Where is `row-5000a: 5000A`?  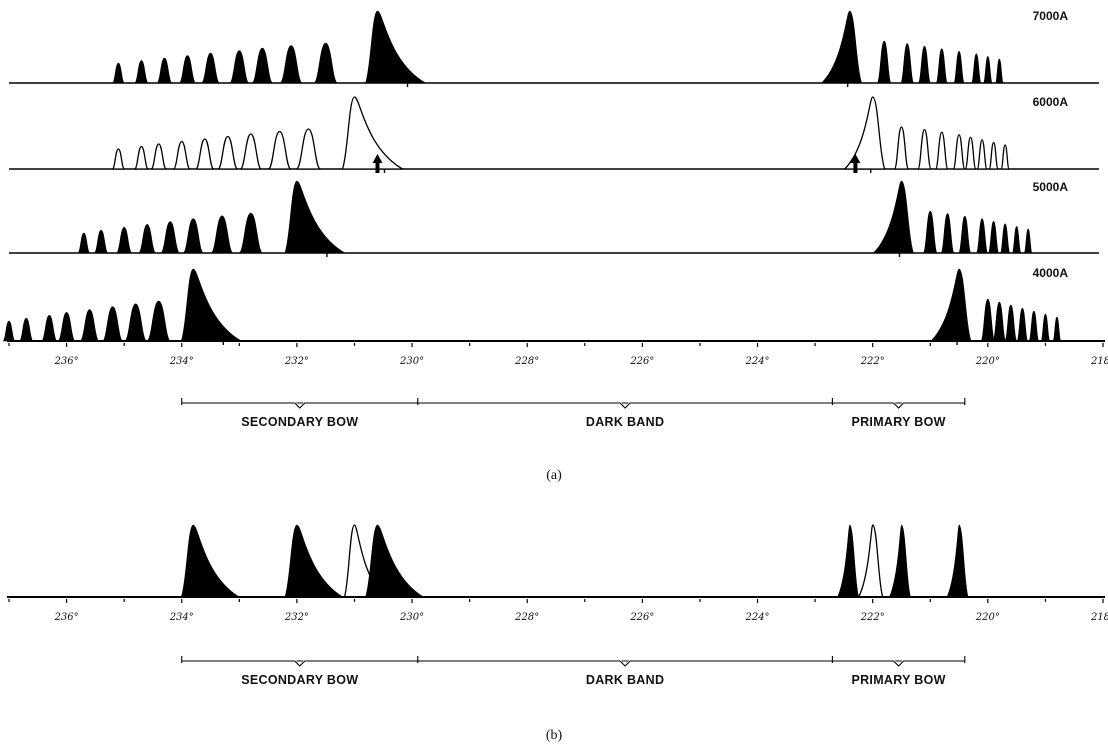 row-5000a: 5000A is located at coordinates (554, 218).